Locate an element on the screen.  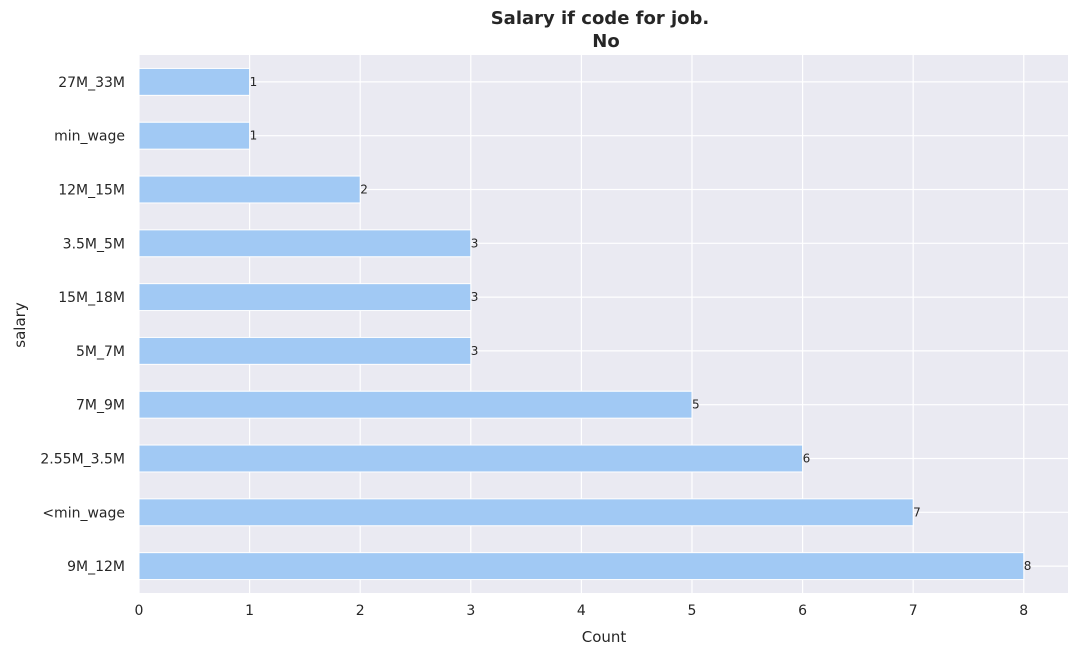
x-tick-label: 7 is located at coordinates (913, 611).